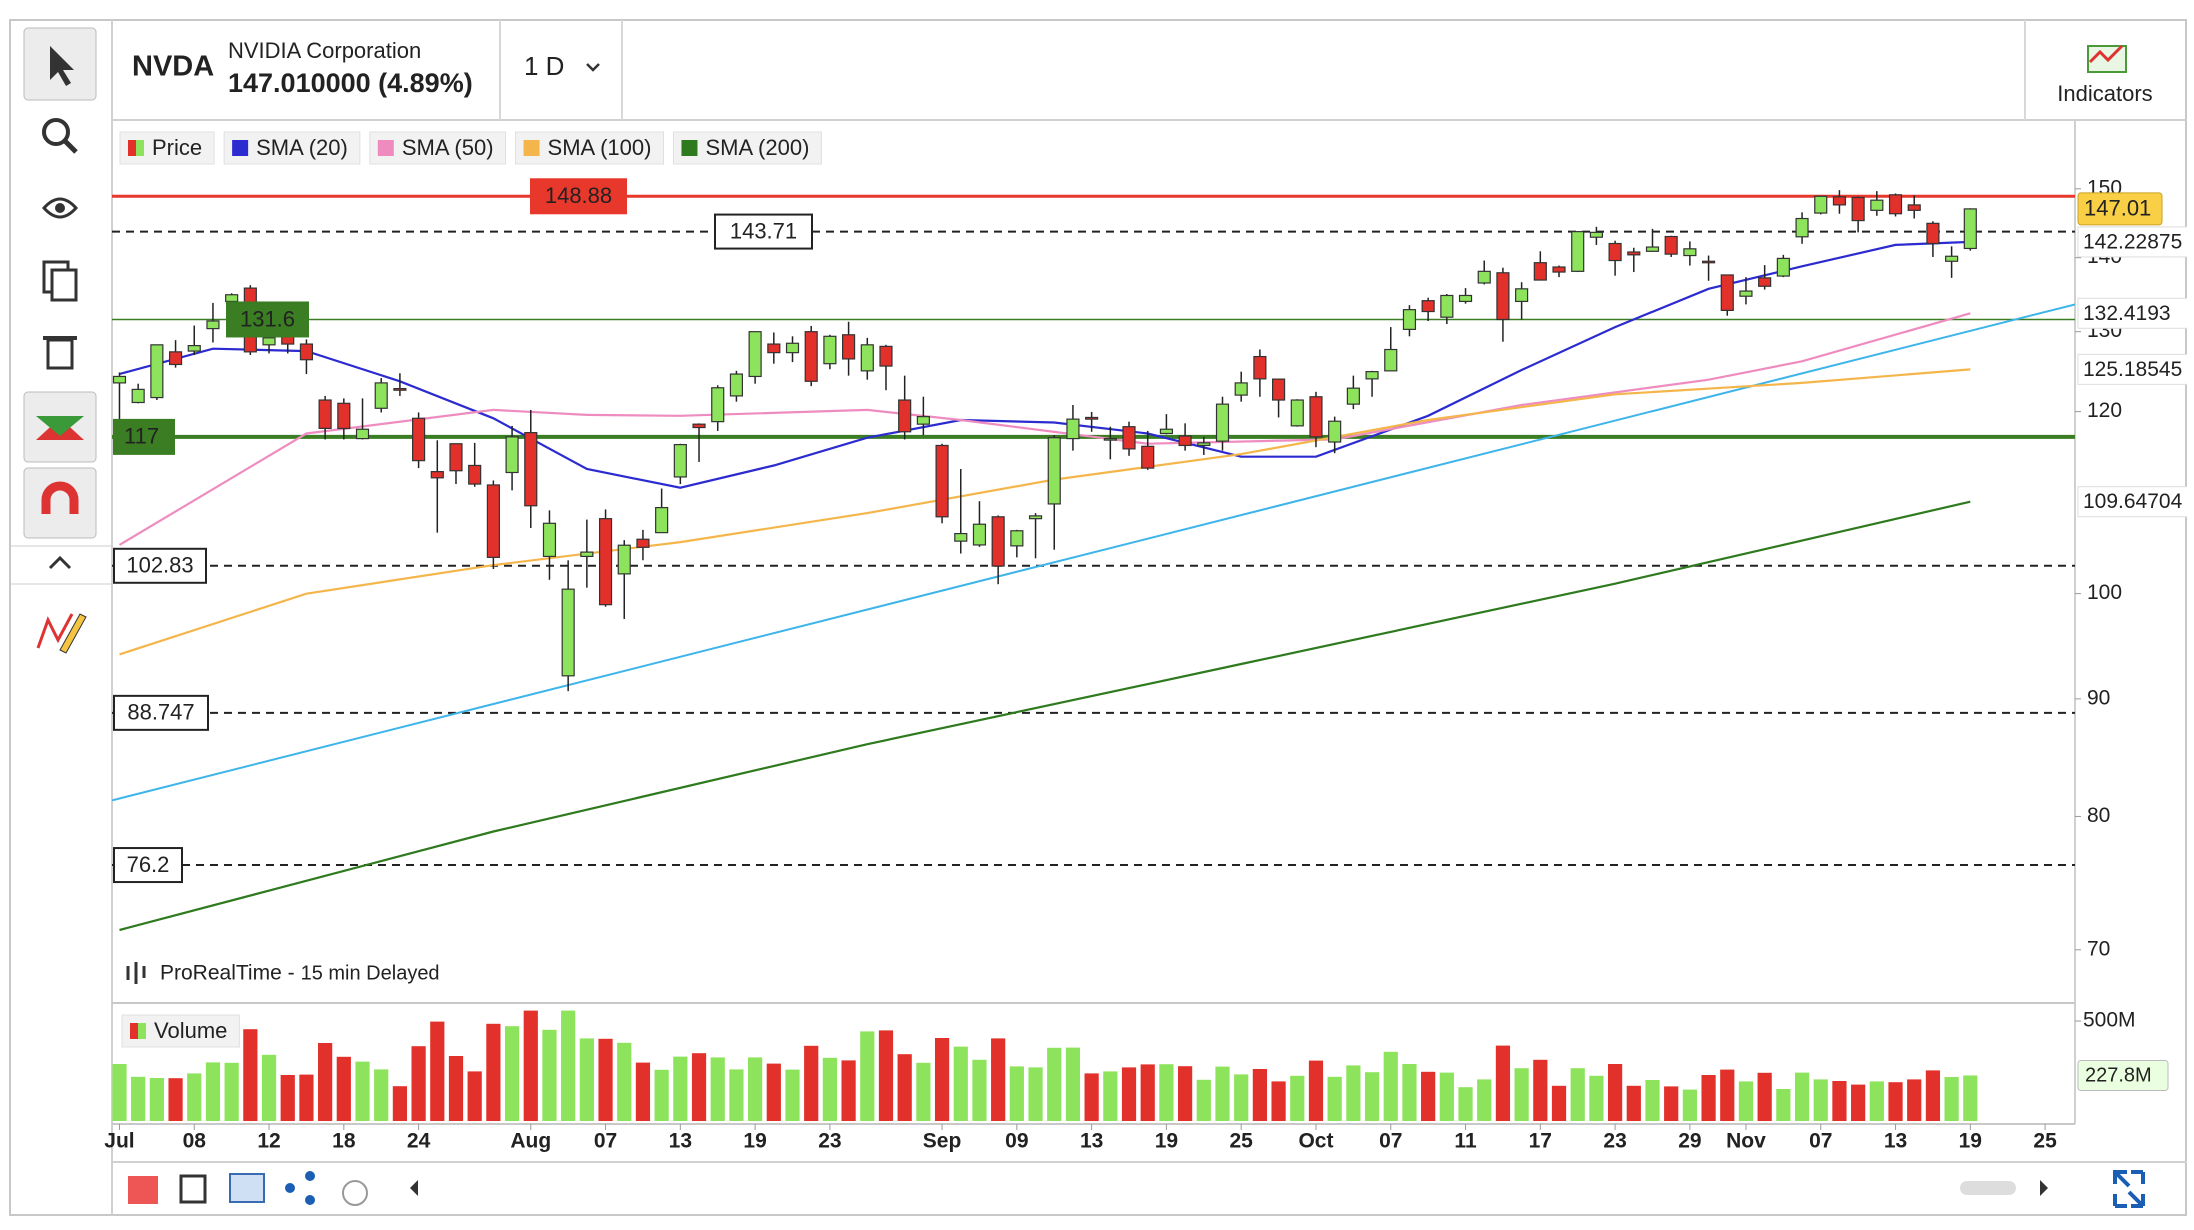 The height and width of the screenshot is (1230, 2194). I want to click on x-tick-label: 23, so click(829, 1141).